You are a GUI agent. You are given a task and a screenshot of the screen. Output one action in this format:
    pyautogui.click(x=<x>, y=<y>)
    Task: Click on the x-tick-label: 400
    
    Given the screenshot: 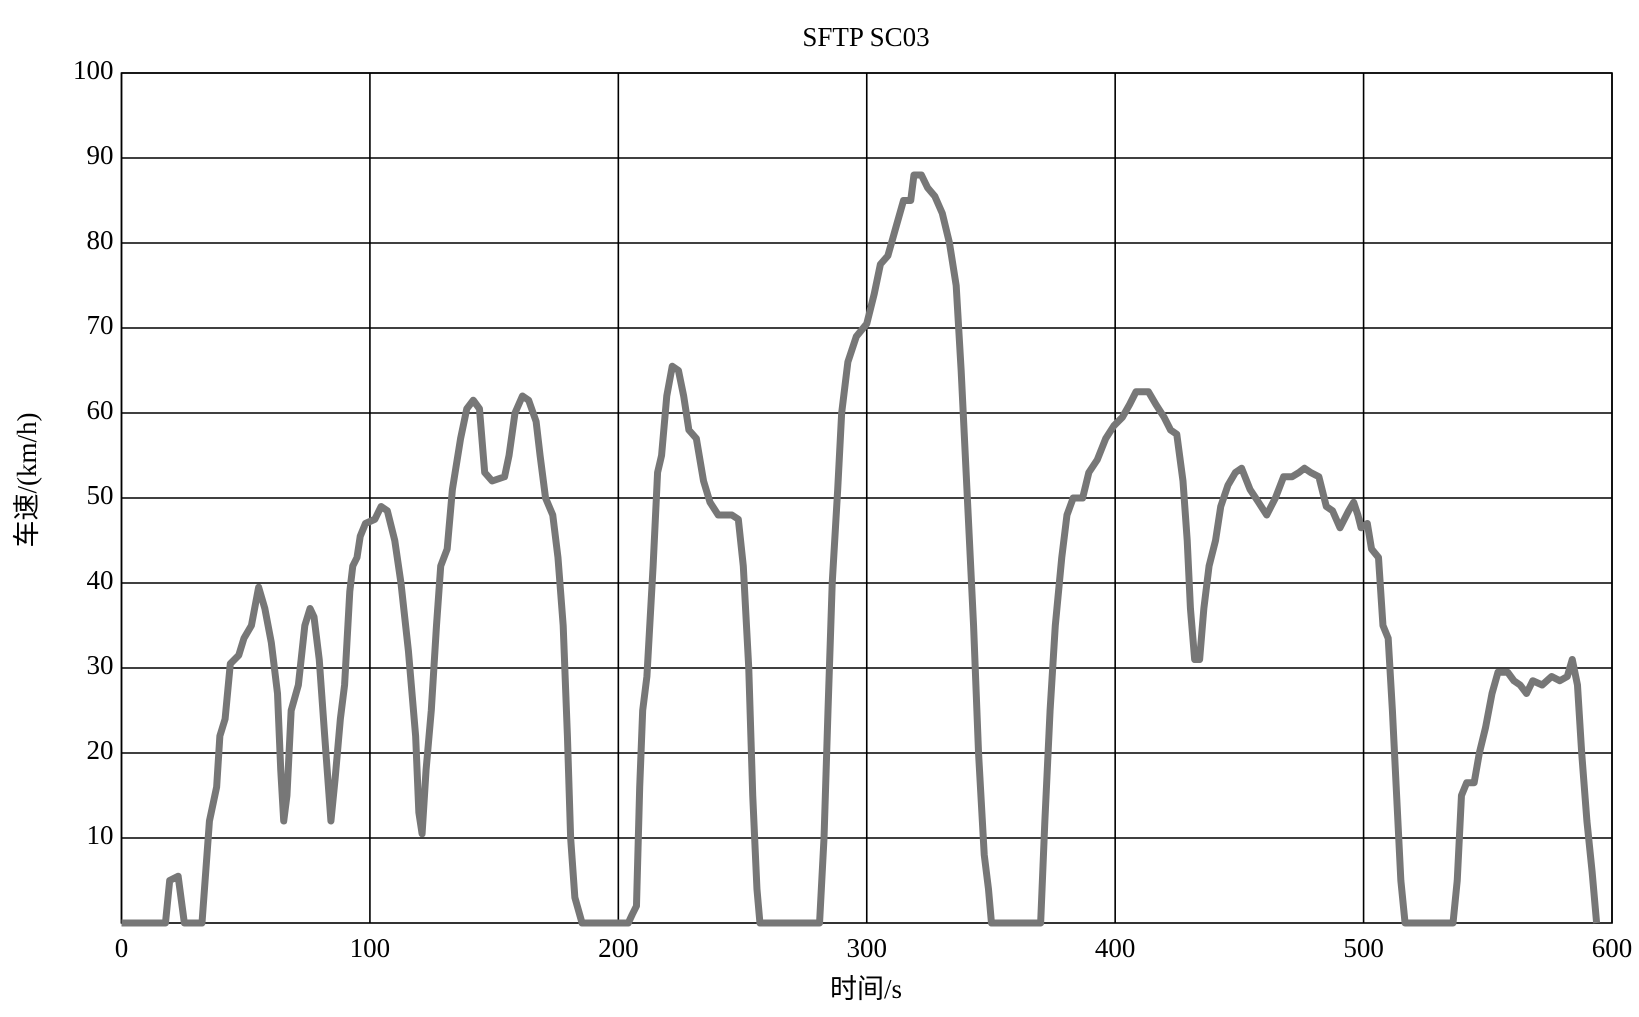 What is the action you would take?
    pyautogui.click(x=1115, y=948)
    